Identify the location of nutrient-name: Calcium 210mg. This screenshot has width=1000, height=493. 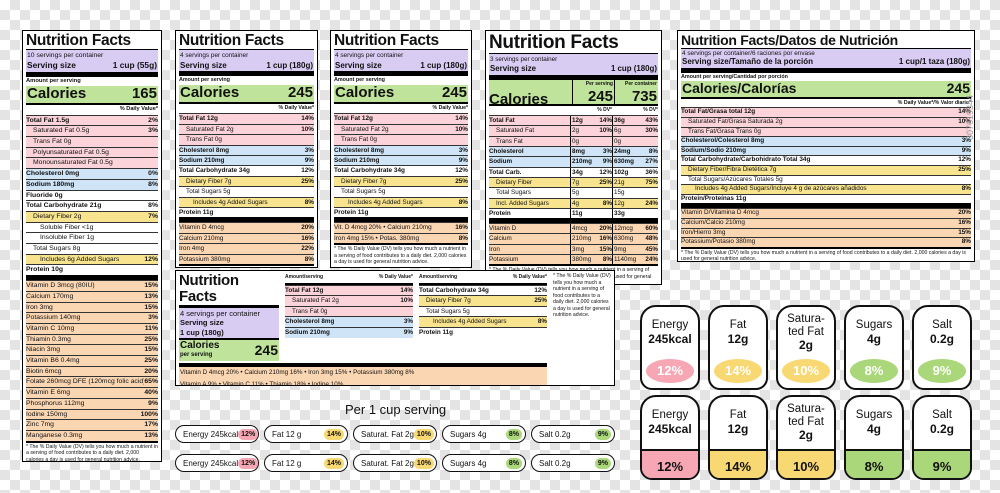
(201, 238).